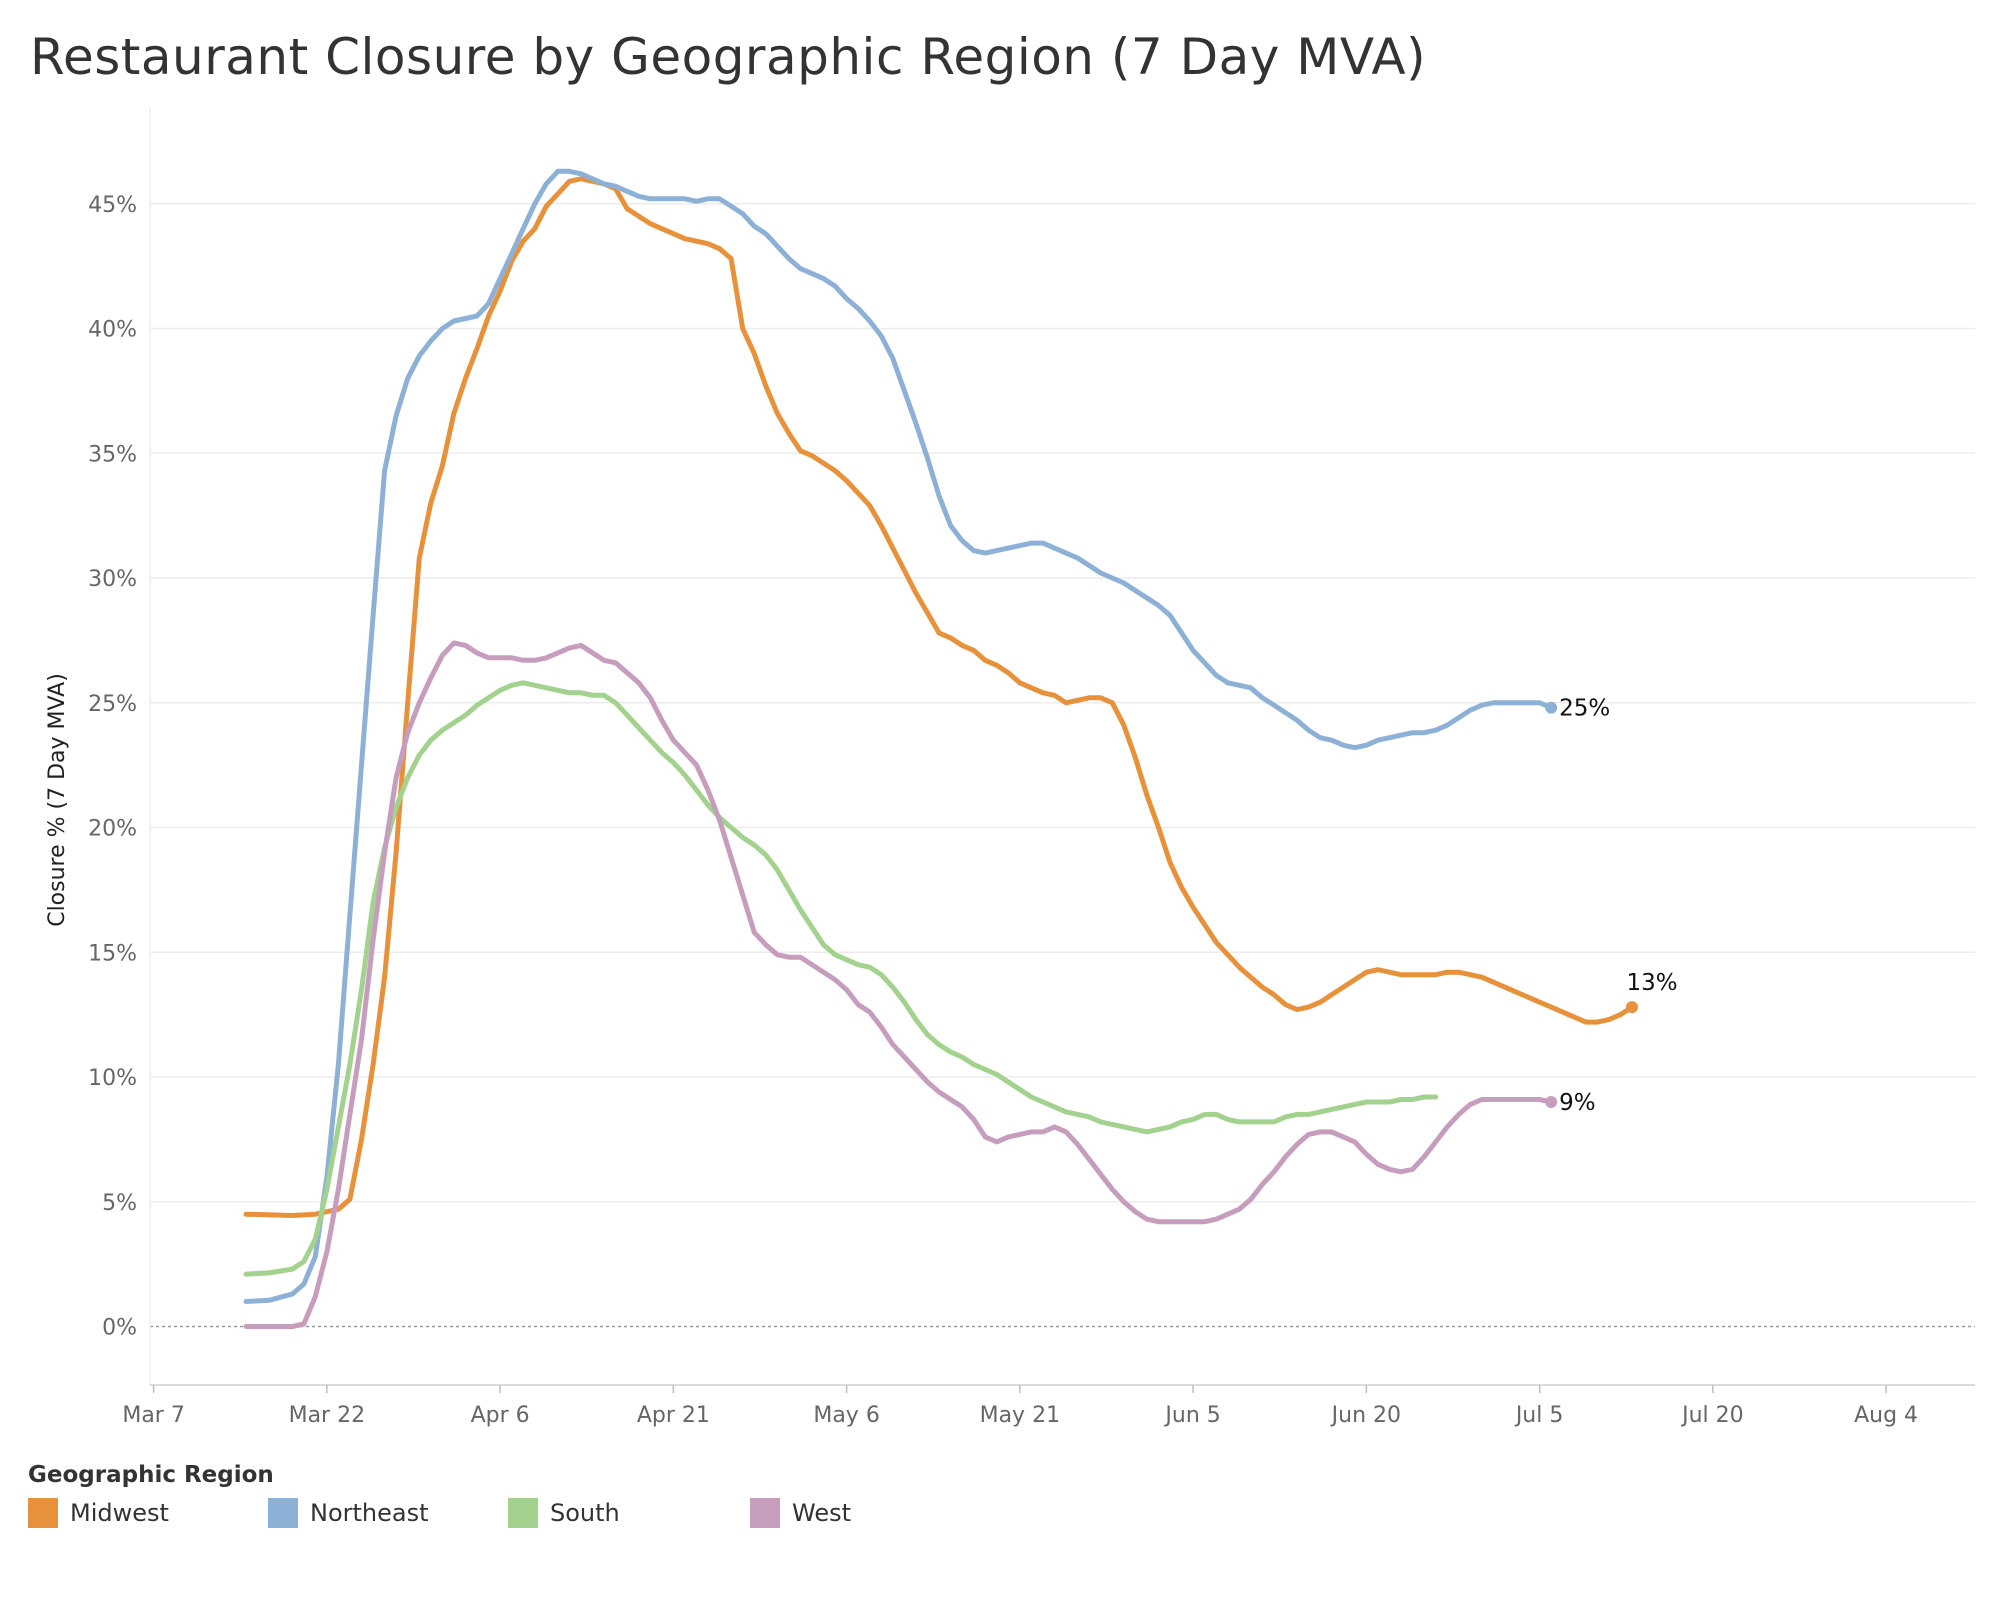 Image resolution: width=2000 pixels, height=1600 pixels. What do you see at coordinates (112, 579) in the screenshot?
I see `y-tick-label: 30%` at bounding box center [112, 579].